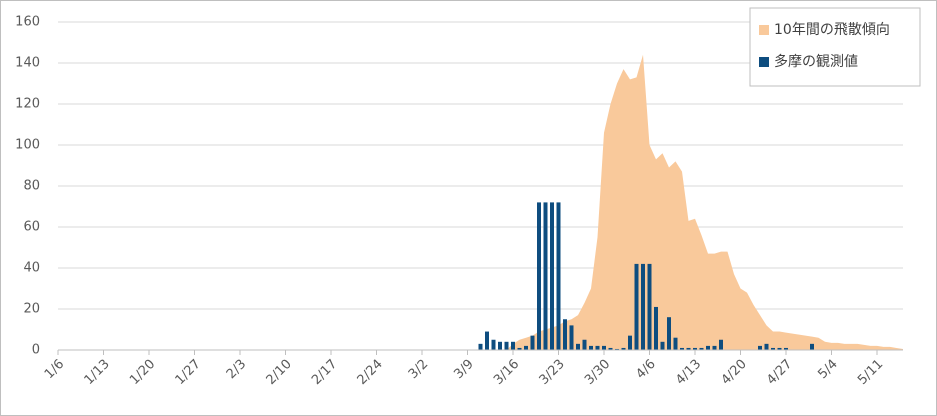 The width and height of the screenshot is (937, 416). What do you see at coordinates (31, 186) in the screenshot?
I see `y-tick-label: 80` at bounding box center [31, 186].